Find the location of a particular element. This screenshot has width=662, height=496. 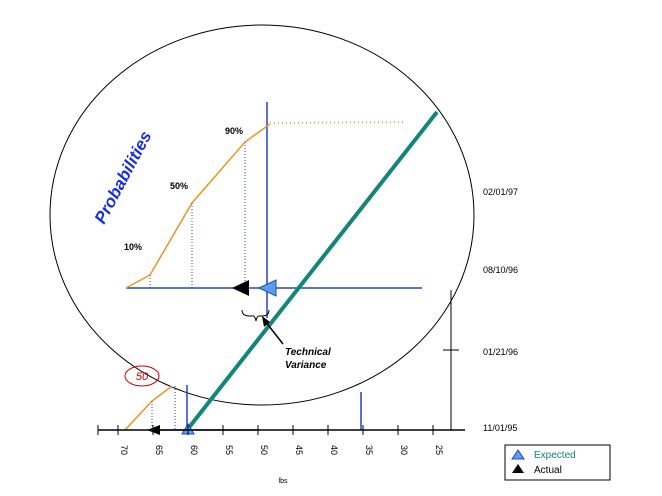

brace is located at coordinates (255, 315).